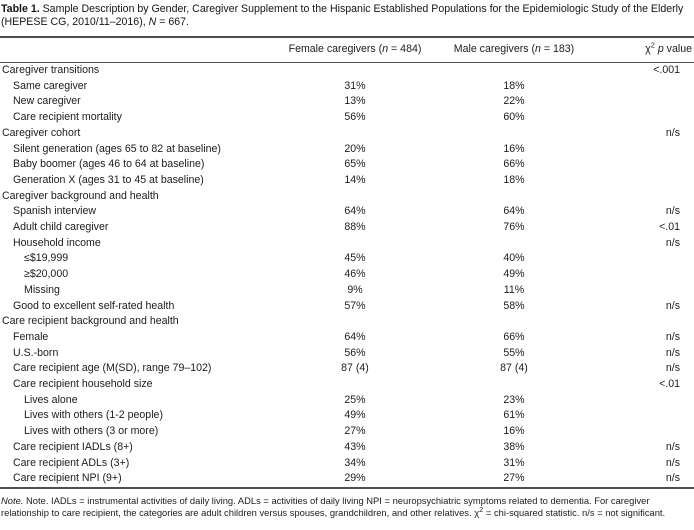 The width and height of the screenshot is (694, 530). What do you see at coordinates (12, 500) in the screenshot?
I see `note-label: Note.` at bounding box center [12, 500].